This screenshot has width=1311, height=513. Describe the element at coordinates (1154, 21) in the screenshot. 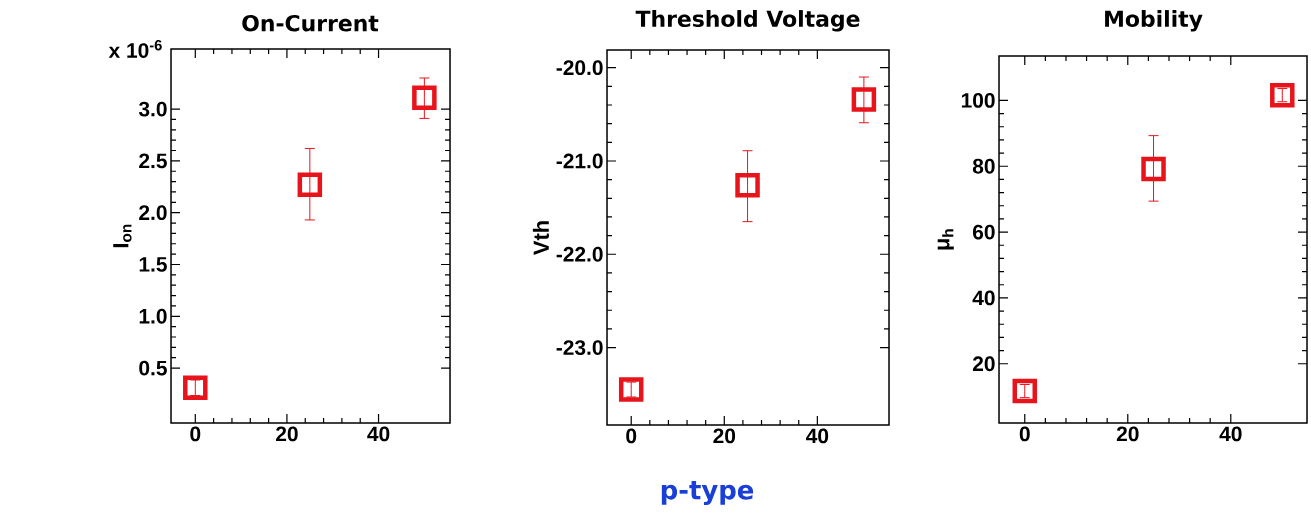

I see `chart-title: Mobility` at that location.